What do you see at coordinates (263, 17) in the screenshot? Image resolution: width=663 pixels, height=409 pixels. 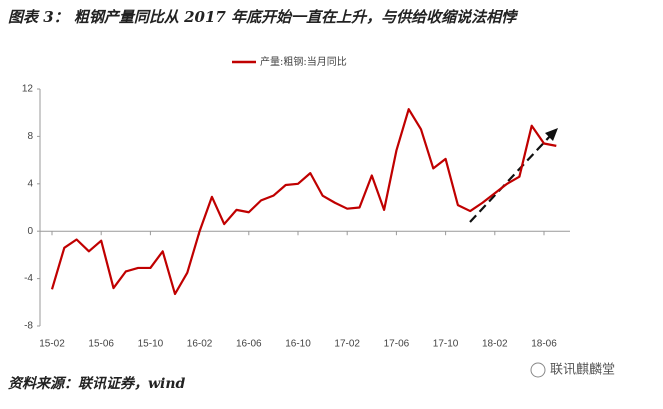 I see `chart-title: 图表 3： 粗钢产量同比从 2017 年底开始一直在上升，与供给收缩说法相悖` at bounding box center [263, 17].